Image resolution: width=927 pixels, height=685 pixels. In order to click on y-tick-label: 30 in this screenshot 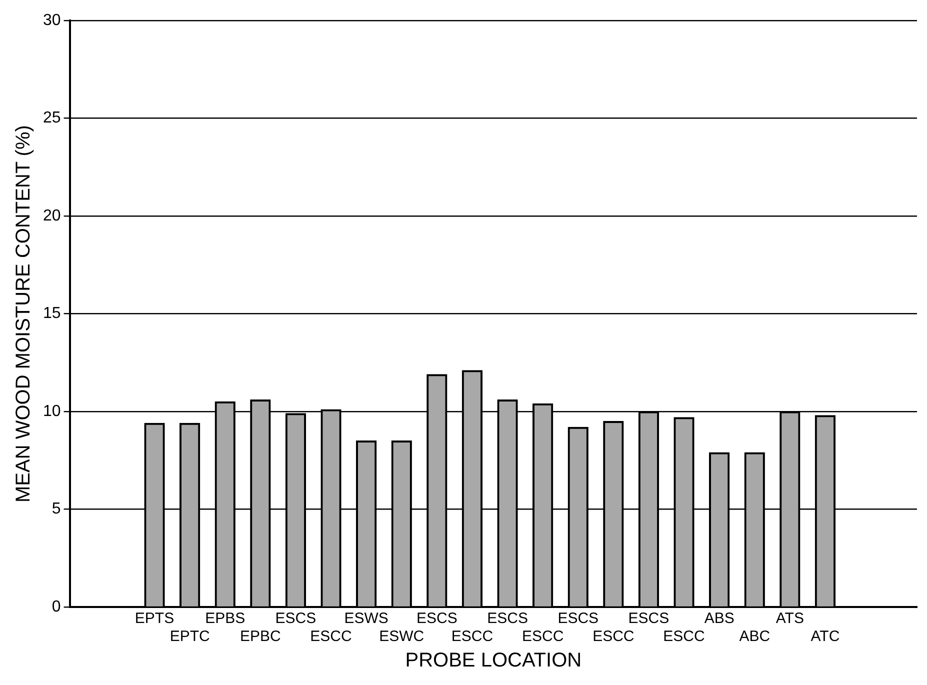, I will do `click(52, 21)`.